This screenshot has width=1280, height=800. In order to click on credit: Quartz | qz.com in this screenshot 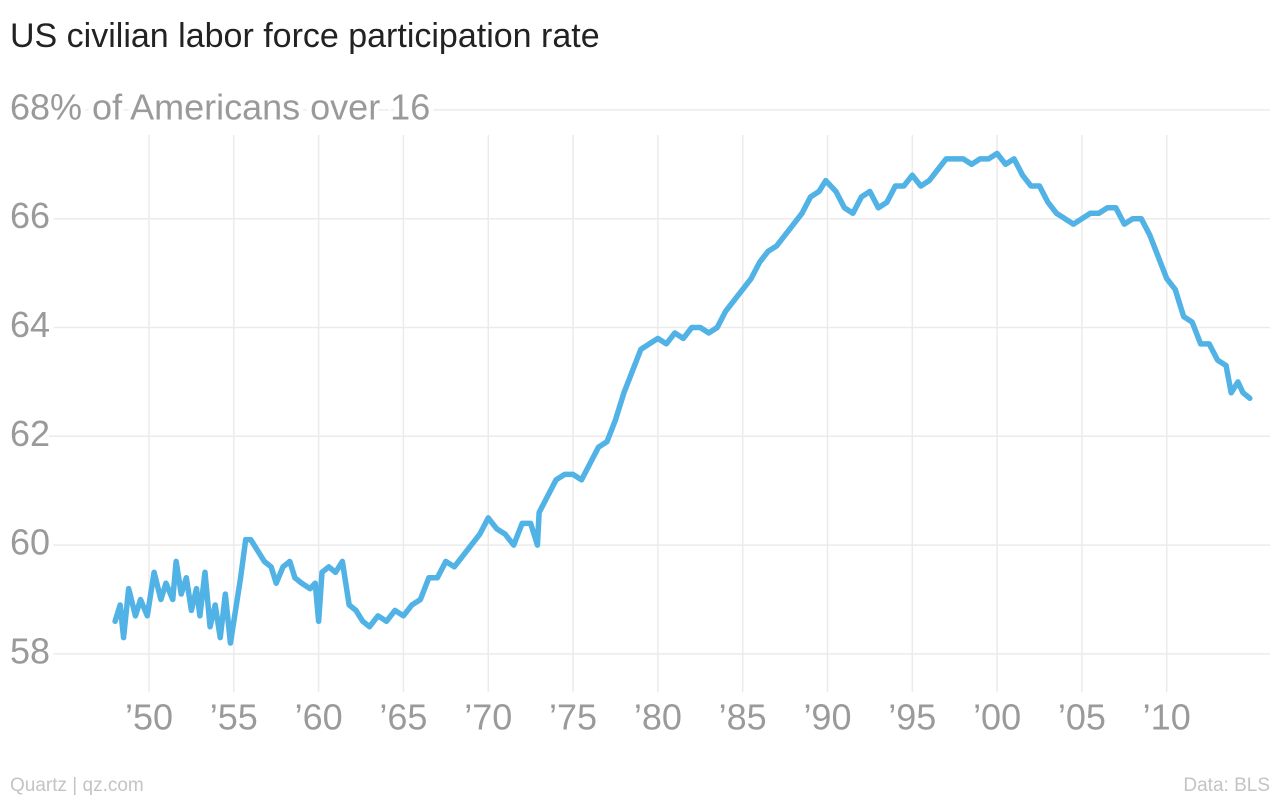, I will do `click(77, 785)`.